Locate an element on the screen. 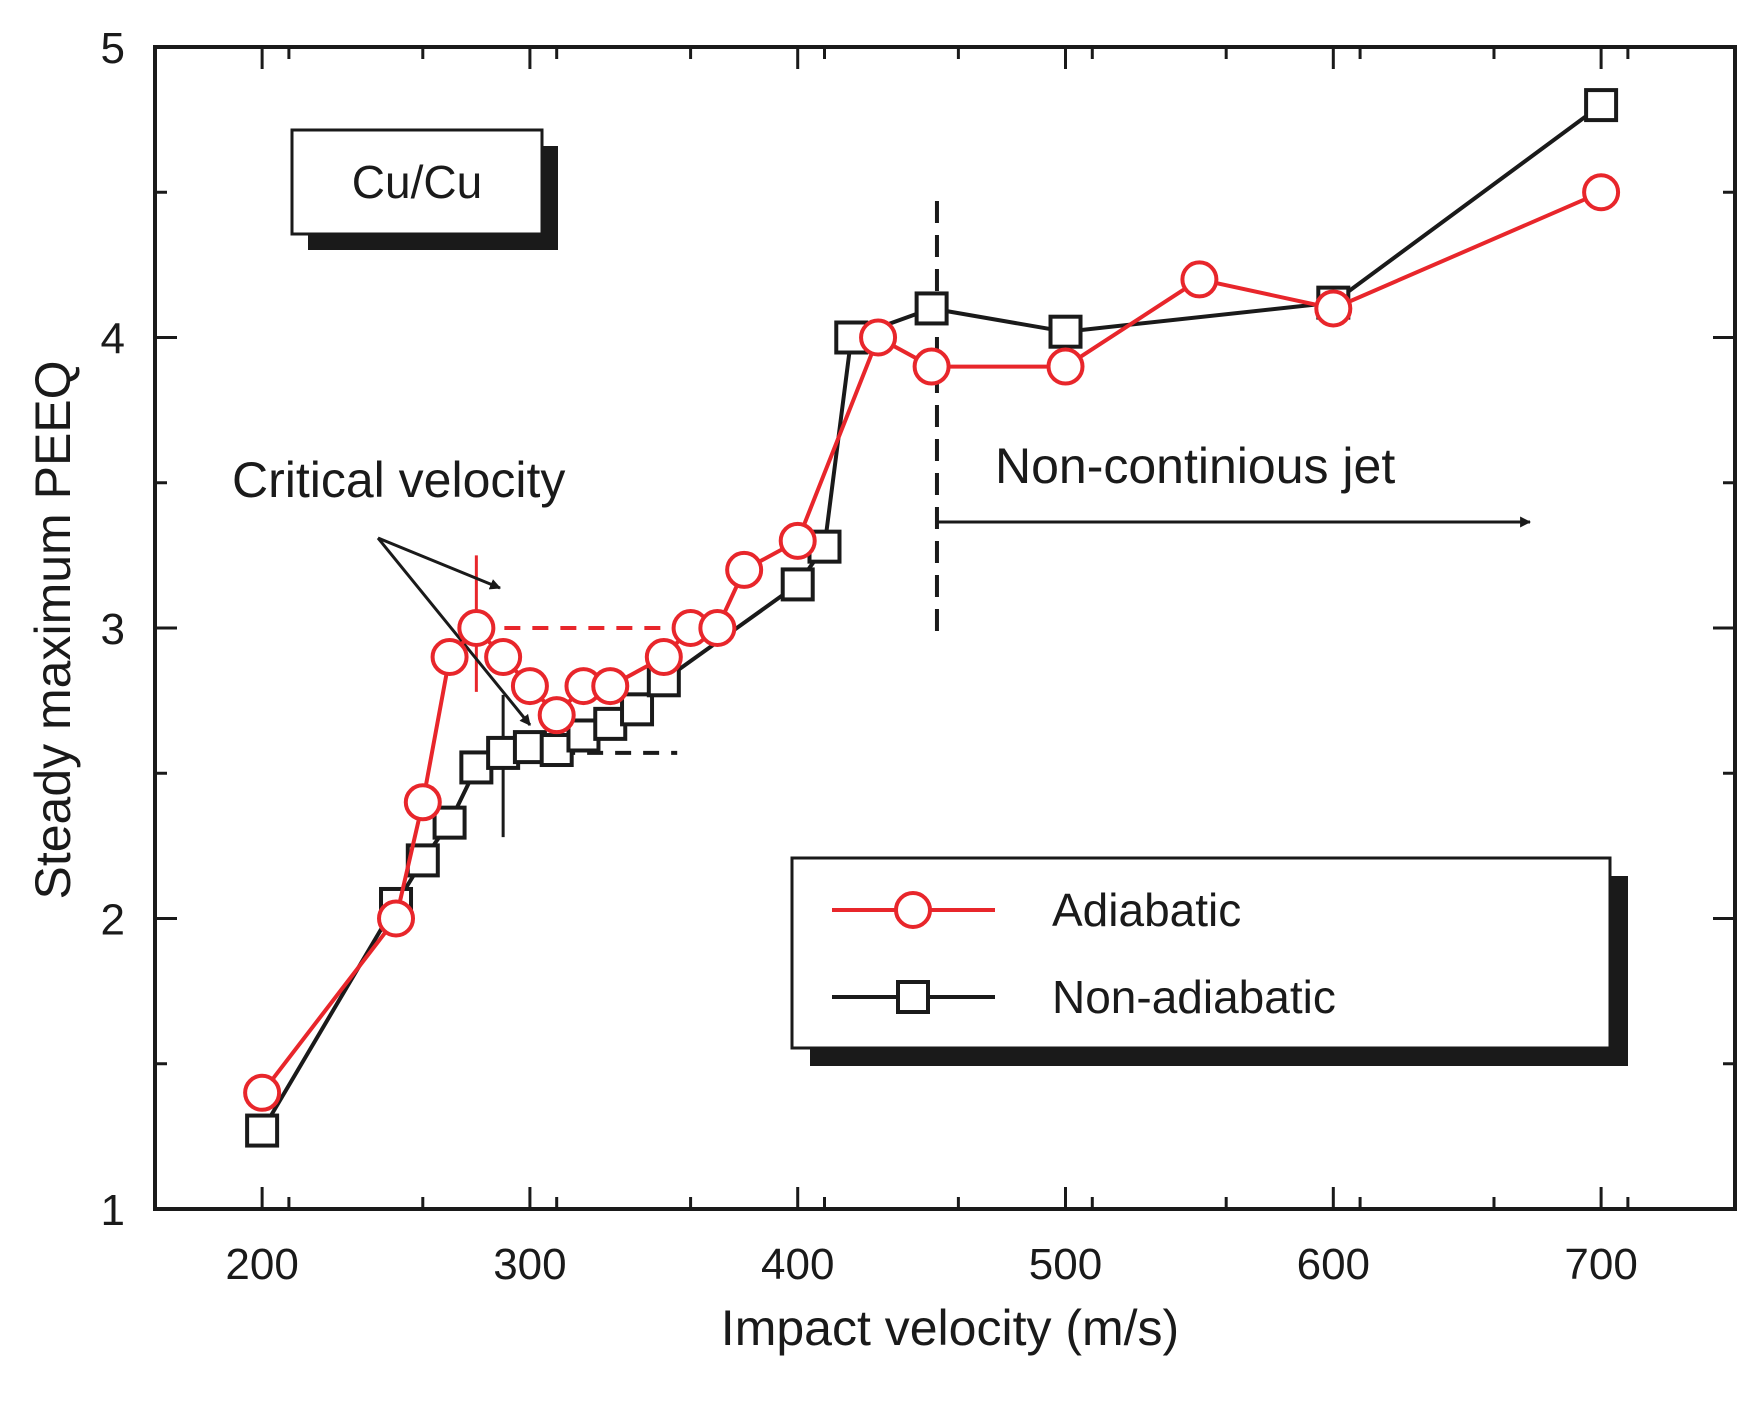 Image resolution: width=1758 pixels, height=1414 pixels. legend: Adiabatic Non-adiabatic is located at coordinates (1209, 961).